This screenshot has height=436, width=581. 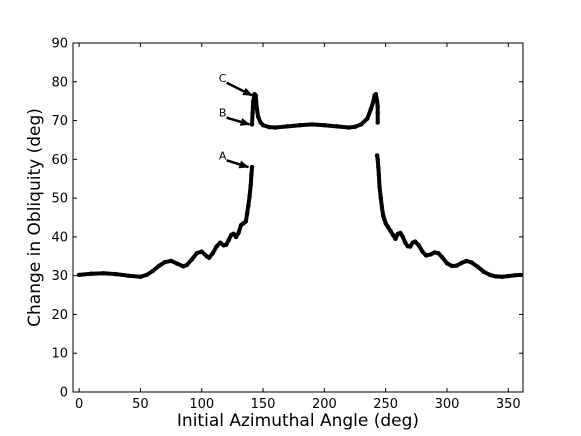 What do you see at coordinates (140, 404) in the screenshot?
I see `x-tick-label-1: 50` at bounding box center [140, 404].